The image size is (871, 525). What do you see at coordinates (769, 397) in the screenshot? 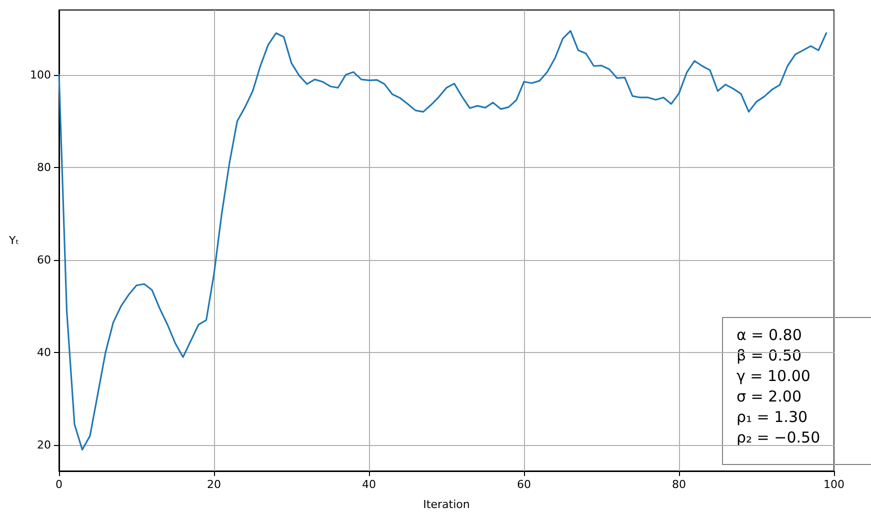
I see `annotation: σ = 2.00` at bounding box center [769, 397].